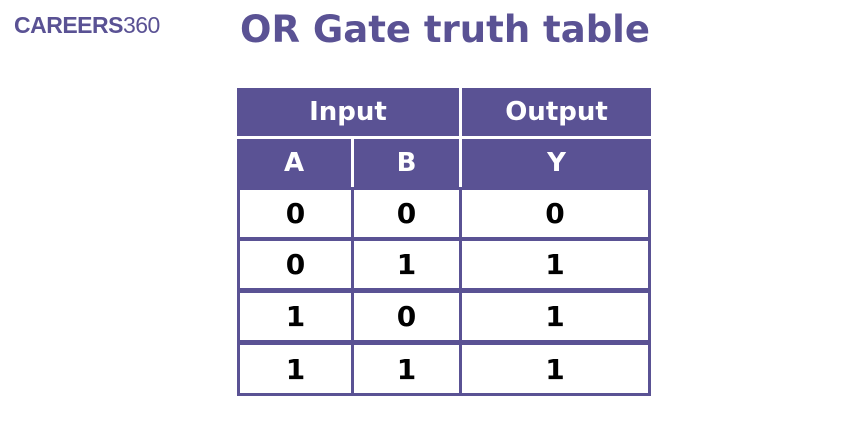  I want to click on logo-bold: CAREERS, so click(68, 25).